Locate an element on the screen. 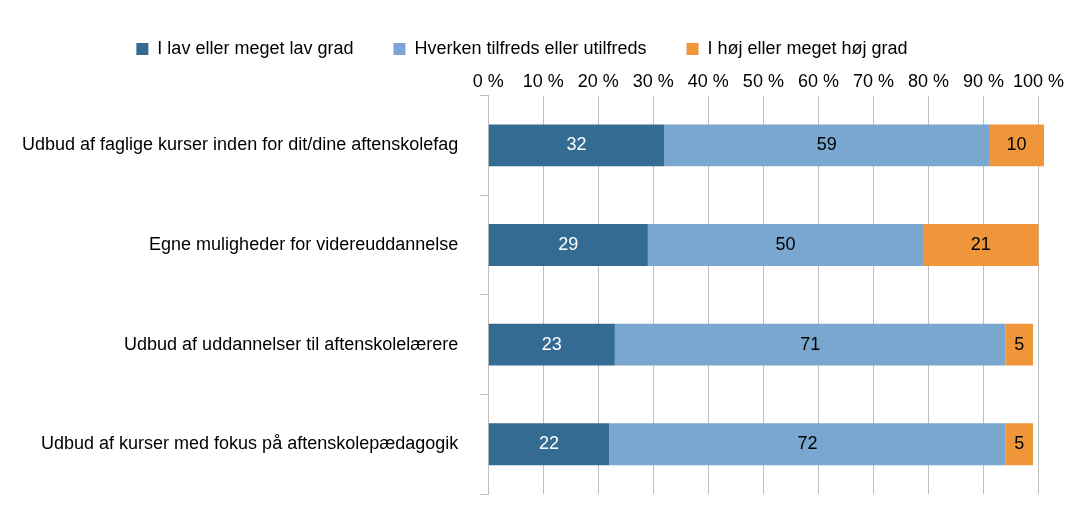 This screenshot has width=1078, height=530. x-tick-label: 30 % is located at coordinates (653, 80).